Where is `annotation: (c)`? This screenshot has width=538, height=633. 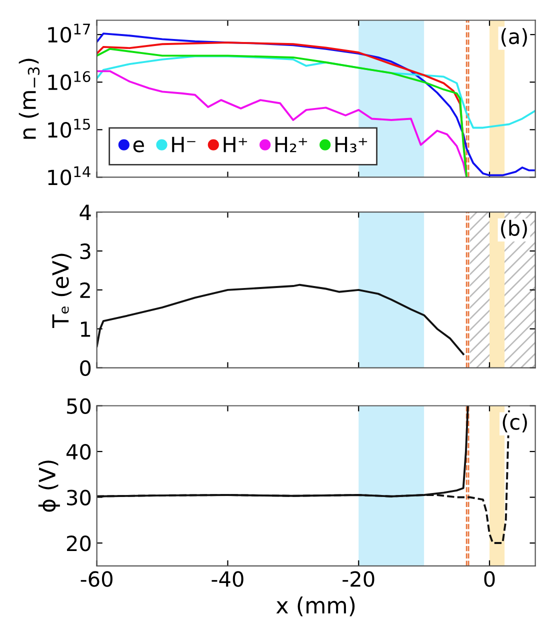 annotation: (c) is located at coordinates (514, 423).